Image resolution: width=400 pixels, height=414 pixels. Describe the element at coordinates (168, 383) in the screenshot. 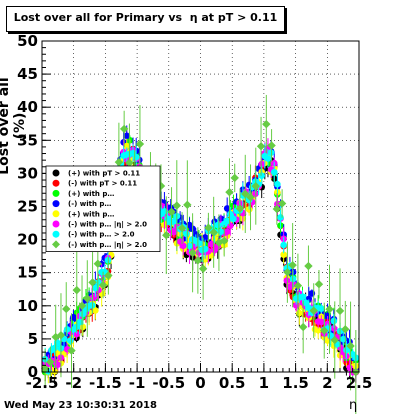

I see `x-tick-label: -0.5` at that location.